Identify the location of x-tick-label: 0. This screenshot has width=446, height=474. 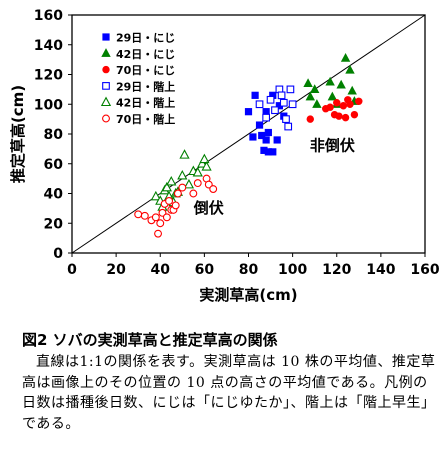
(72, 270).